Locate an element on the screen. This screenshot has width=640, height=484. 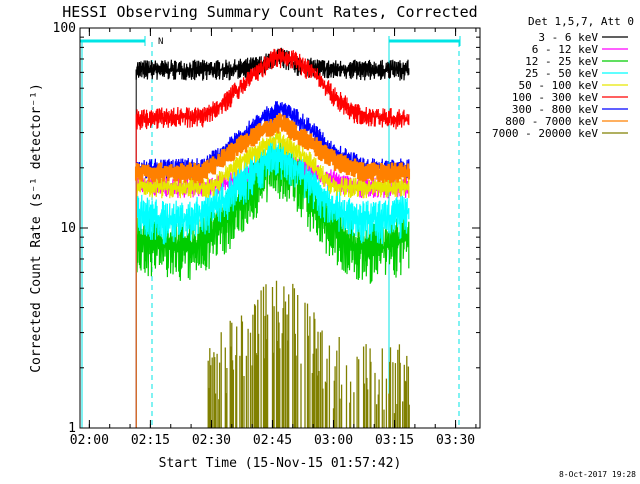
legend-label: 50 - 100 keV is located at coordinates (559, 85).